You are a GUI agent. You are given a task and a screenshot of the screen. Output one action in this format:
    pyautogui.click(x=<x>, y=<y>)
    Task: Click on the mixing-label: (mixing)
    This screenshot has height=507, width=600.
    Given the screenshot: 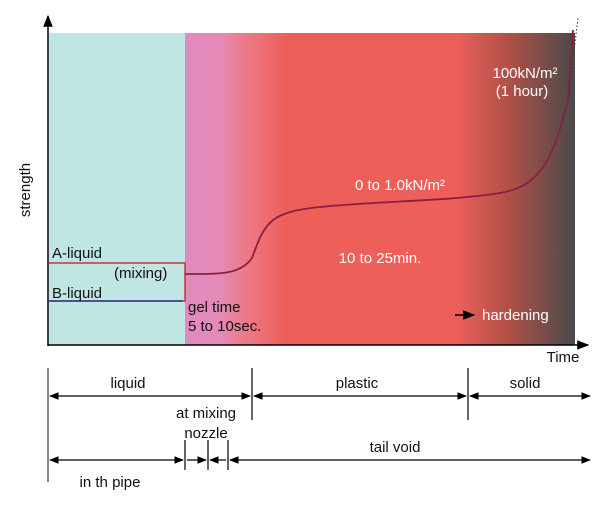 What is the action you would take?
    pyautogui.click(x=140, y=273)
    